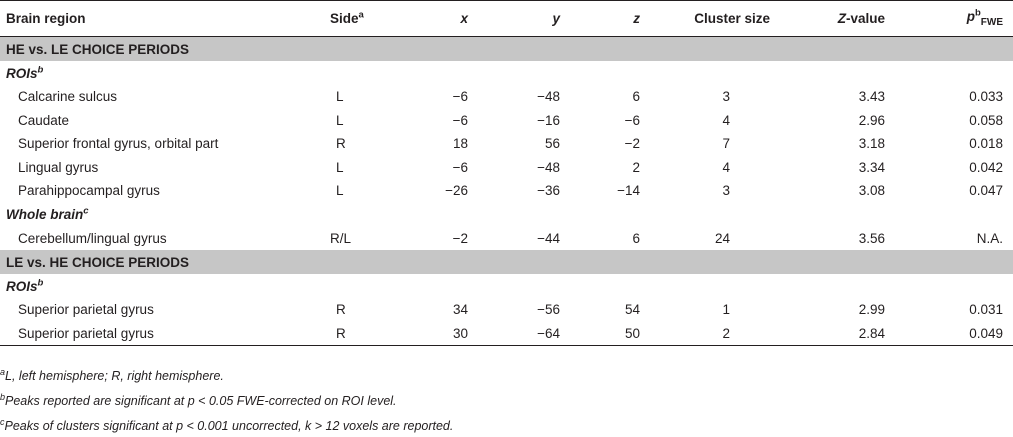 This screenshot has width=1013, height=437. Describe the element at coordinates (89, 191) in the screenshot. I see `cell-region: Parahippocampal gyrus` at that location.